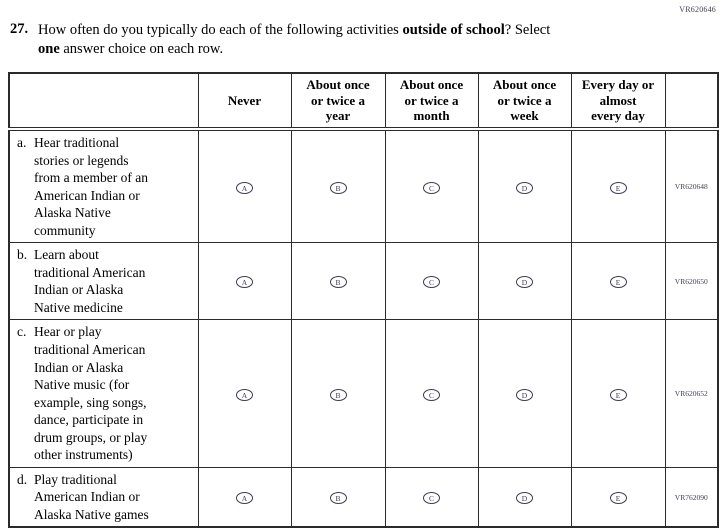 Image resolution: width=725 pixels, height=528 pixels. I want to click on cell-c-year: B, so click(338, 393).